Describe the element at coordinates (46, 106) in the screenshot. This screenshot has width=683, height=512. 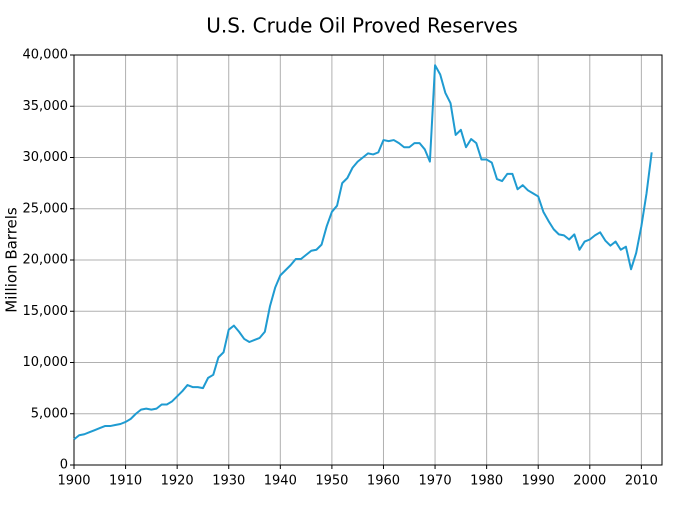
I see `y-tick-label: 35,000` at that location.